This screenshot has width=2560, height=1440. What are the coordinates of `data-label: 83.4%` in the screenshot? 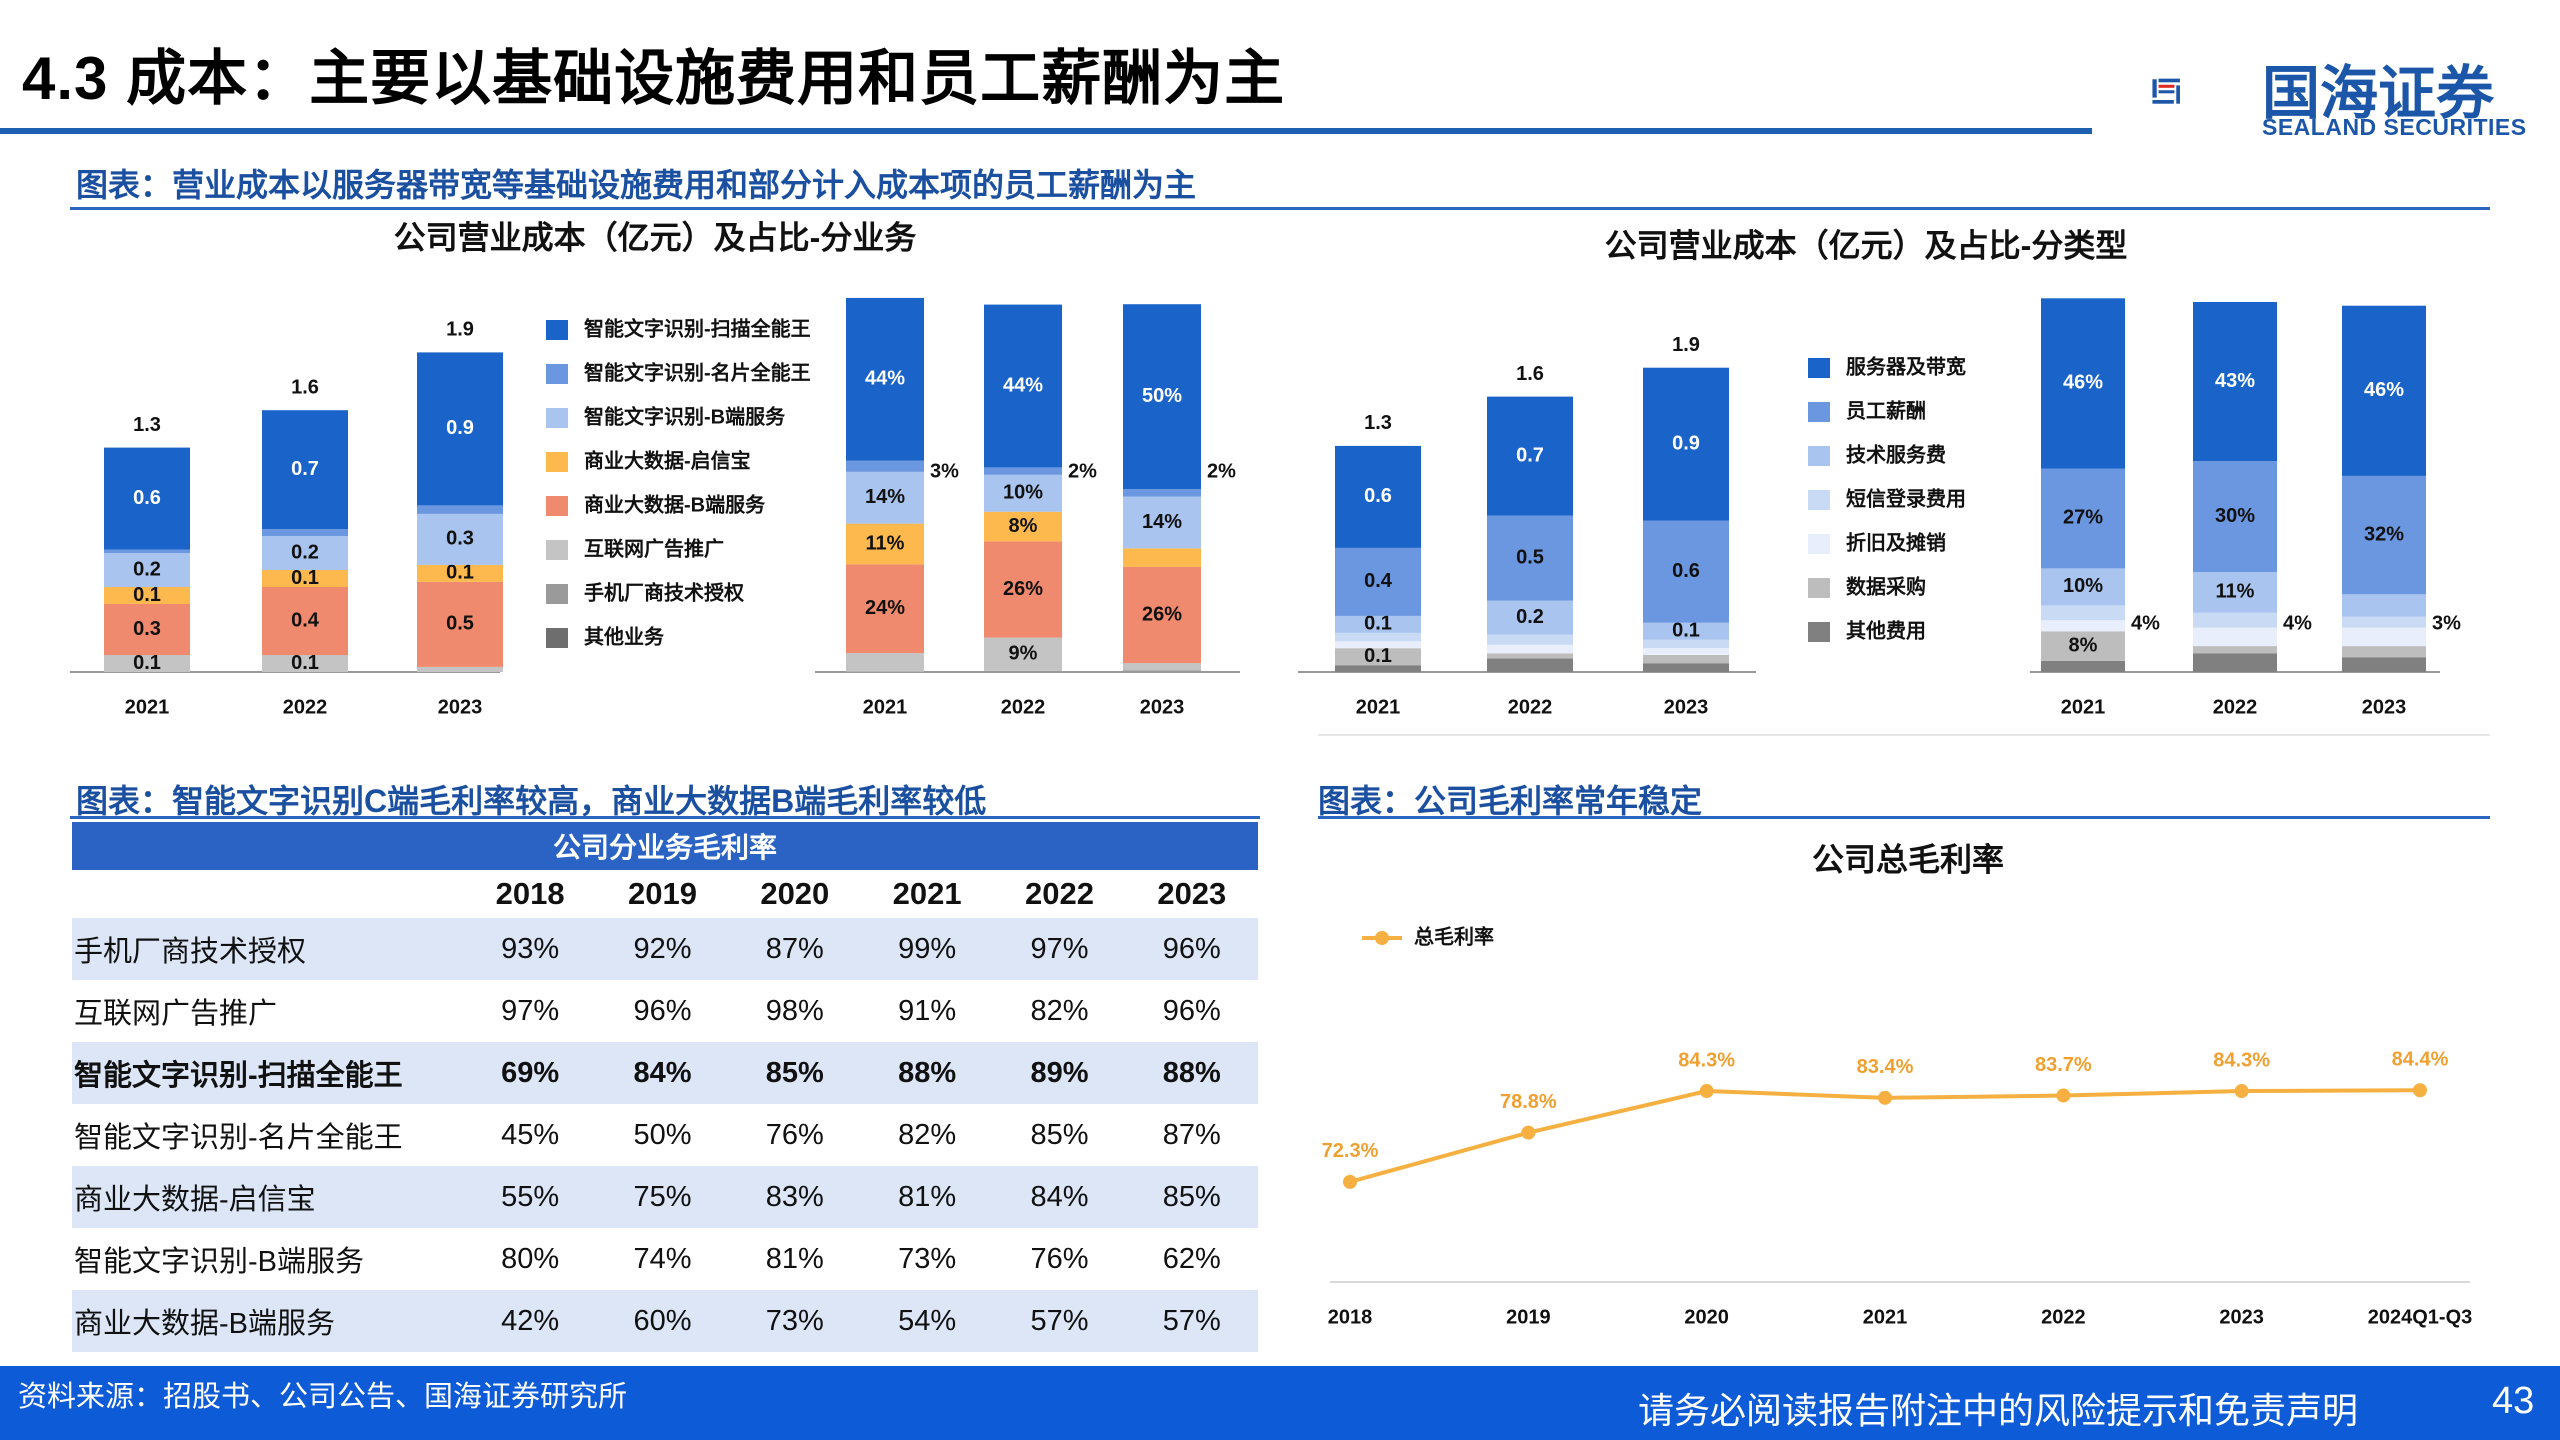 It's located at (1885, 1067).